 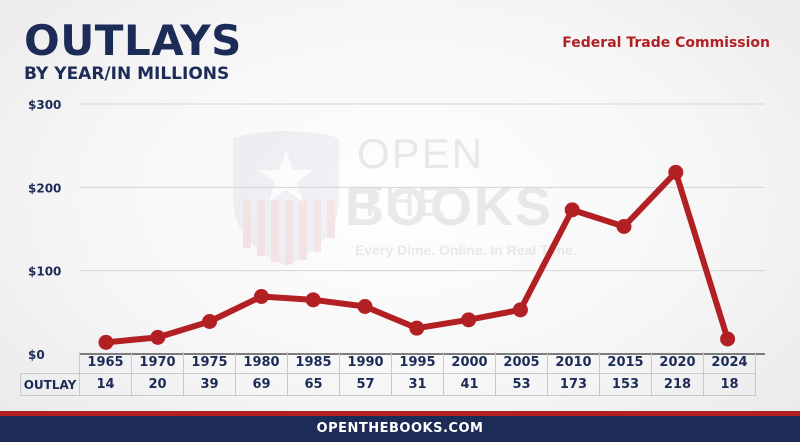 What do you see at coordinates (666, 43) in the screenshot?
I see `agency-label: Federal Trade Commission` at bounding box center [666, 43].